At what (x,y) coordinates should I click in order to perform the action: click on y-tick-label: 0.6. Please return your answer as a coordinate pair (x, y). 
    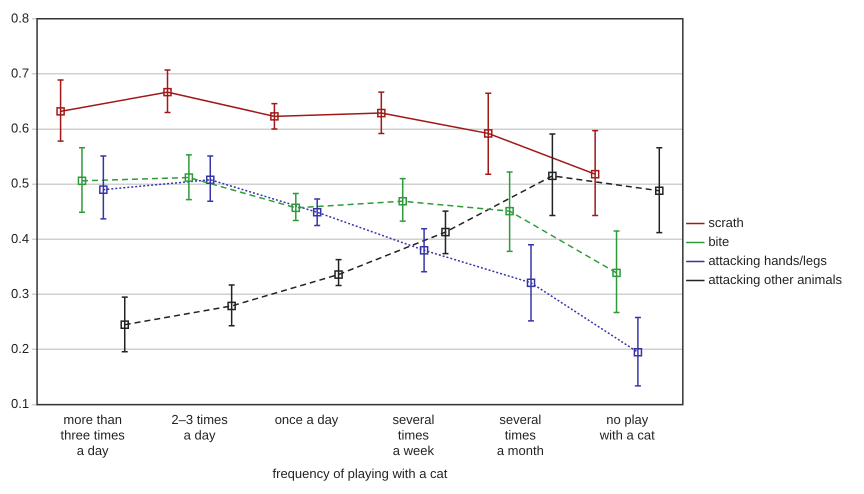
    Looking at the image, I should click on (20, 128).